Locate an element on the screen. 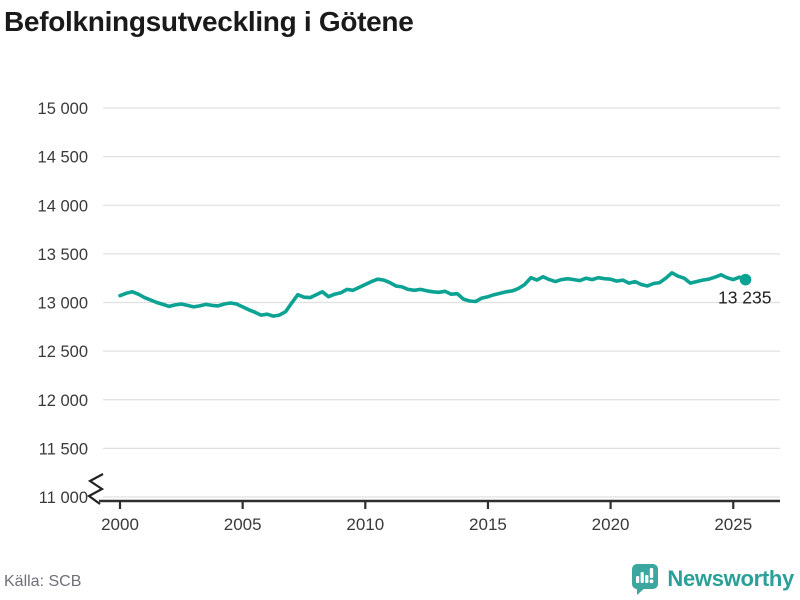 Image resolution: width=800 pixels, height=600 pixels. source-note: Källa: SCB is located at coordinates (43, 581).